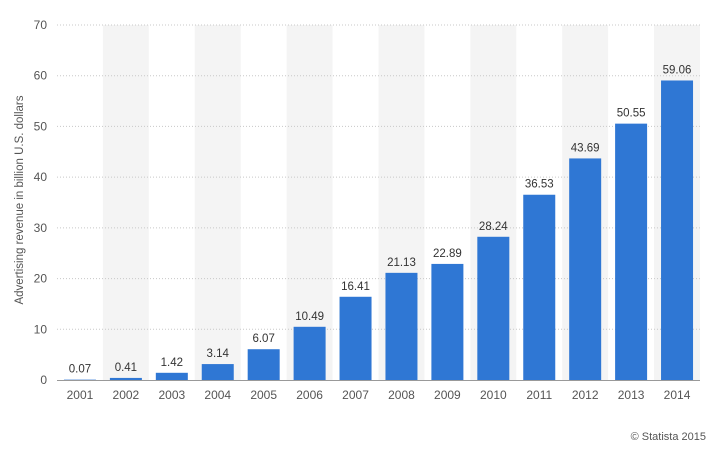 This screenshot has height=449, width=720. Describe the element at coordinates (309, 317) in the screenshot. I see `data-label: 10.49` at that location.